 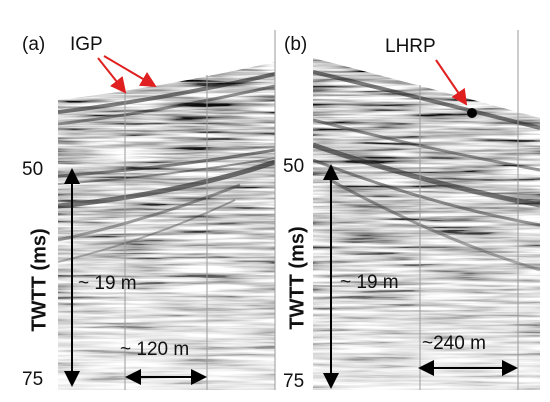 What do you see at coordinates (472, 113) in the screenshot?
I see `lhrp-marker` at bounding box center [472, 113].